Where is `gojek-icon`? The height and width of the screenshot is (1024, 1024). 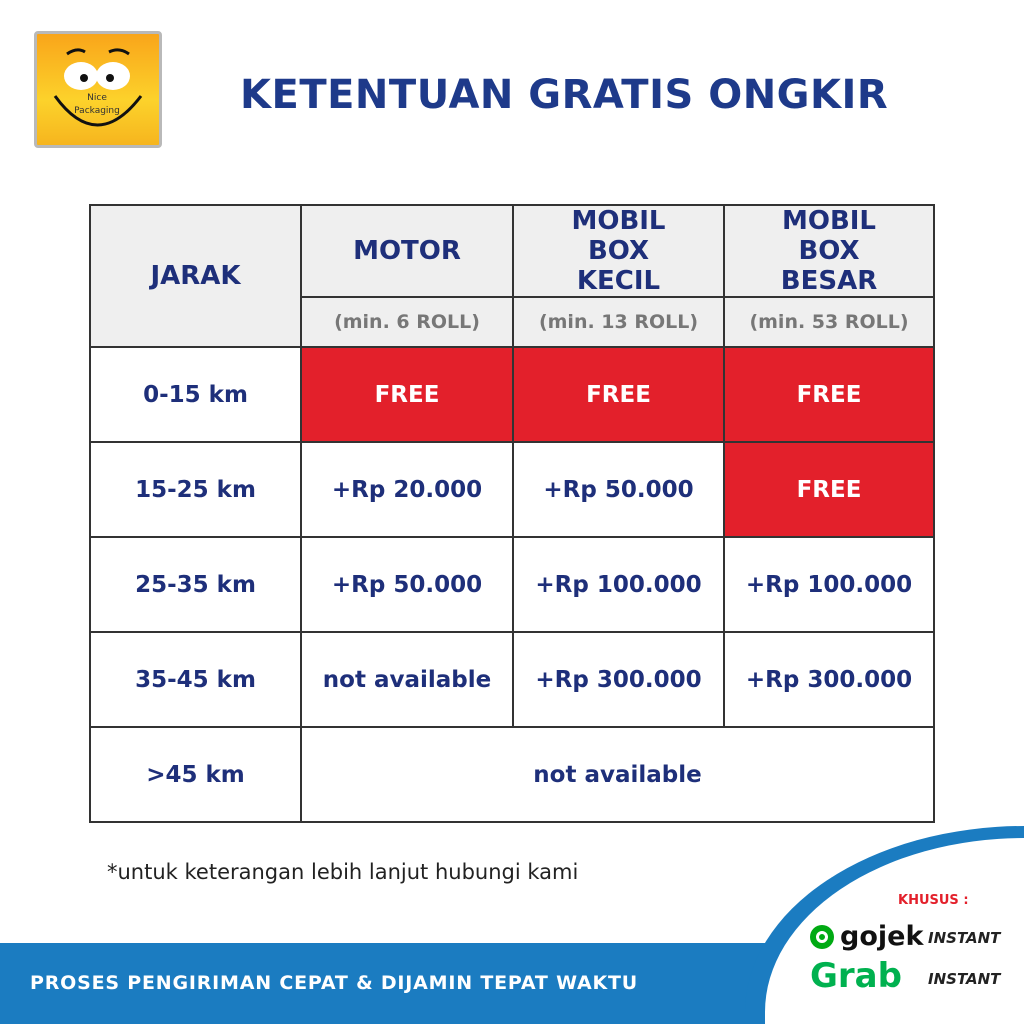
gojek-icon is located at coordinates (822, 936).